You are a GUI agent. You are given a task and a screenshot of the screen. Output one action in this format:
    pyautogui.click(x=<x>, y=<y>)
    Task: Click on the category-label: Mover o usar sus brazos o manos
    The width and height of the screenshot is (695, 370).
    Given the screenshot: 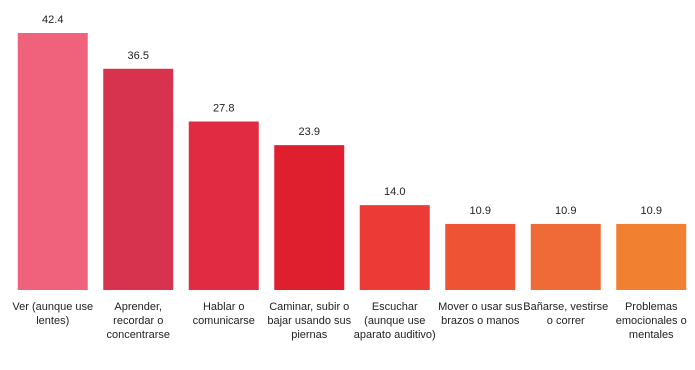 What is the action you would take?
    pyautogui.click(x=480, y=314)
    